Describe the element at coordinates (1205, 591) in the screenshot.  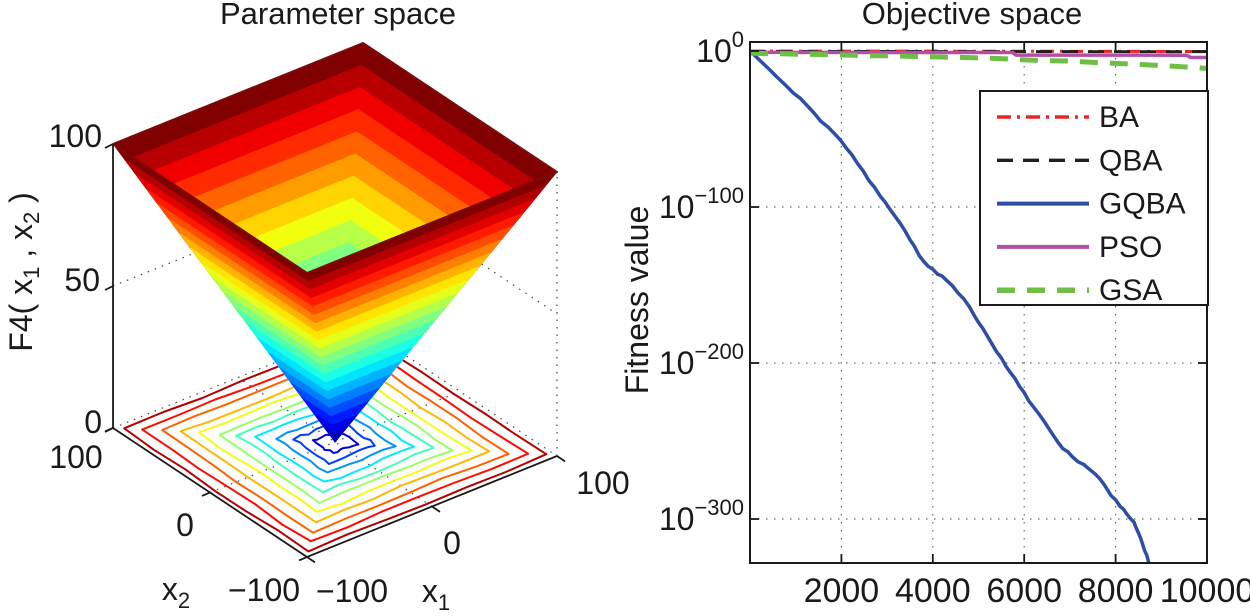
I see `x-tick-label: 10000` at that location.